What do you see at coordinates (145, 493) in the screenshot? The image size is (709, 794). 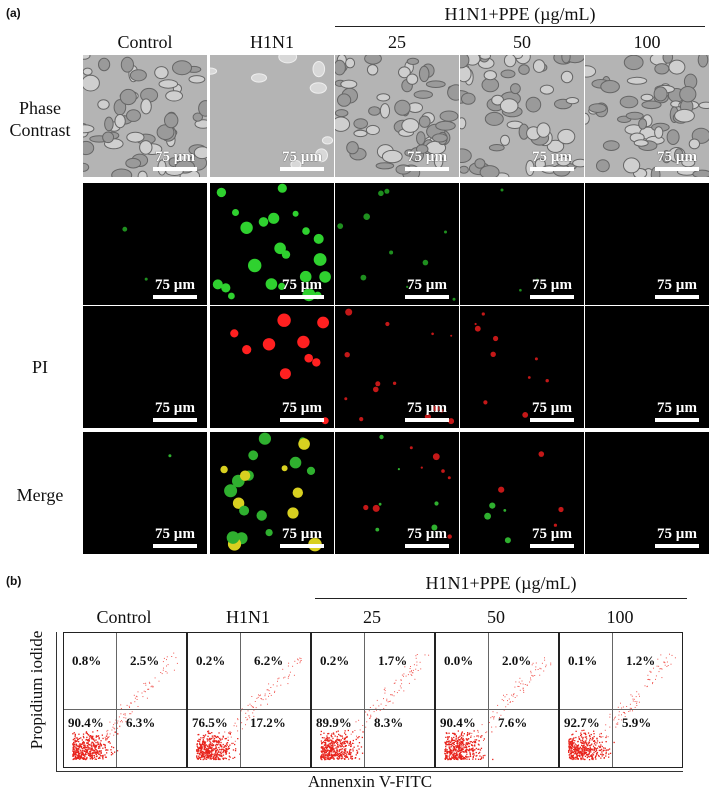 I see `merge-image-control: 75 µm` at bounding box center [145, 493].